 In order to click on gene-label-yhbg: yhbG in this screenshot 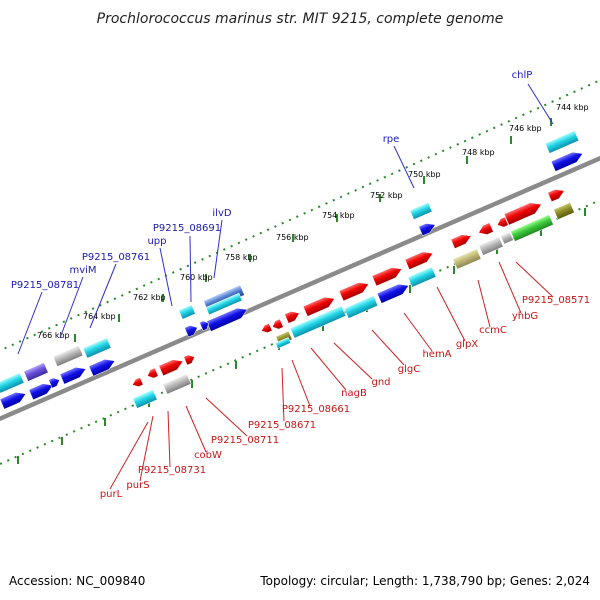, I will do `click(525, 316)`.